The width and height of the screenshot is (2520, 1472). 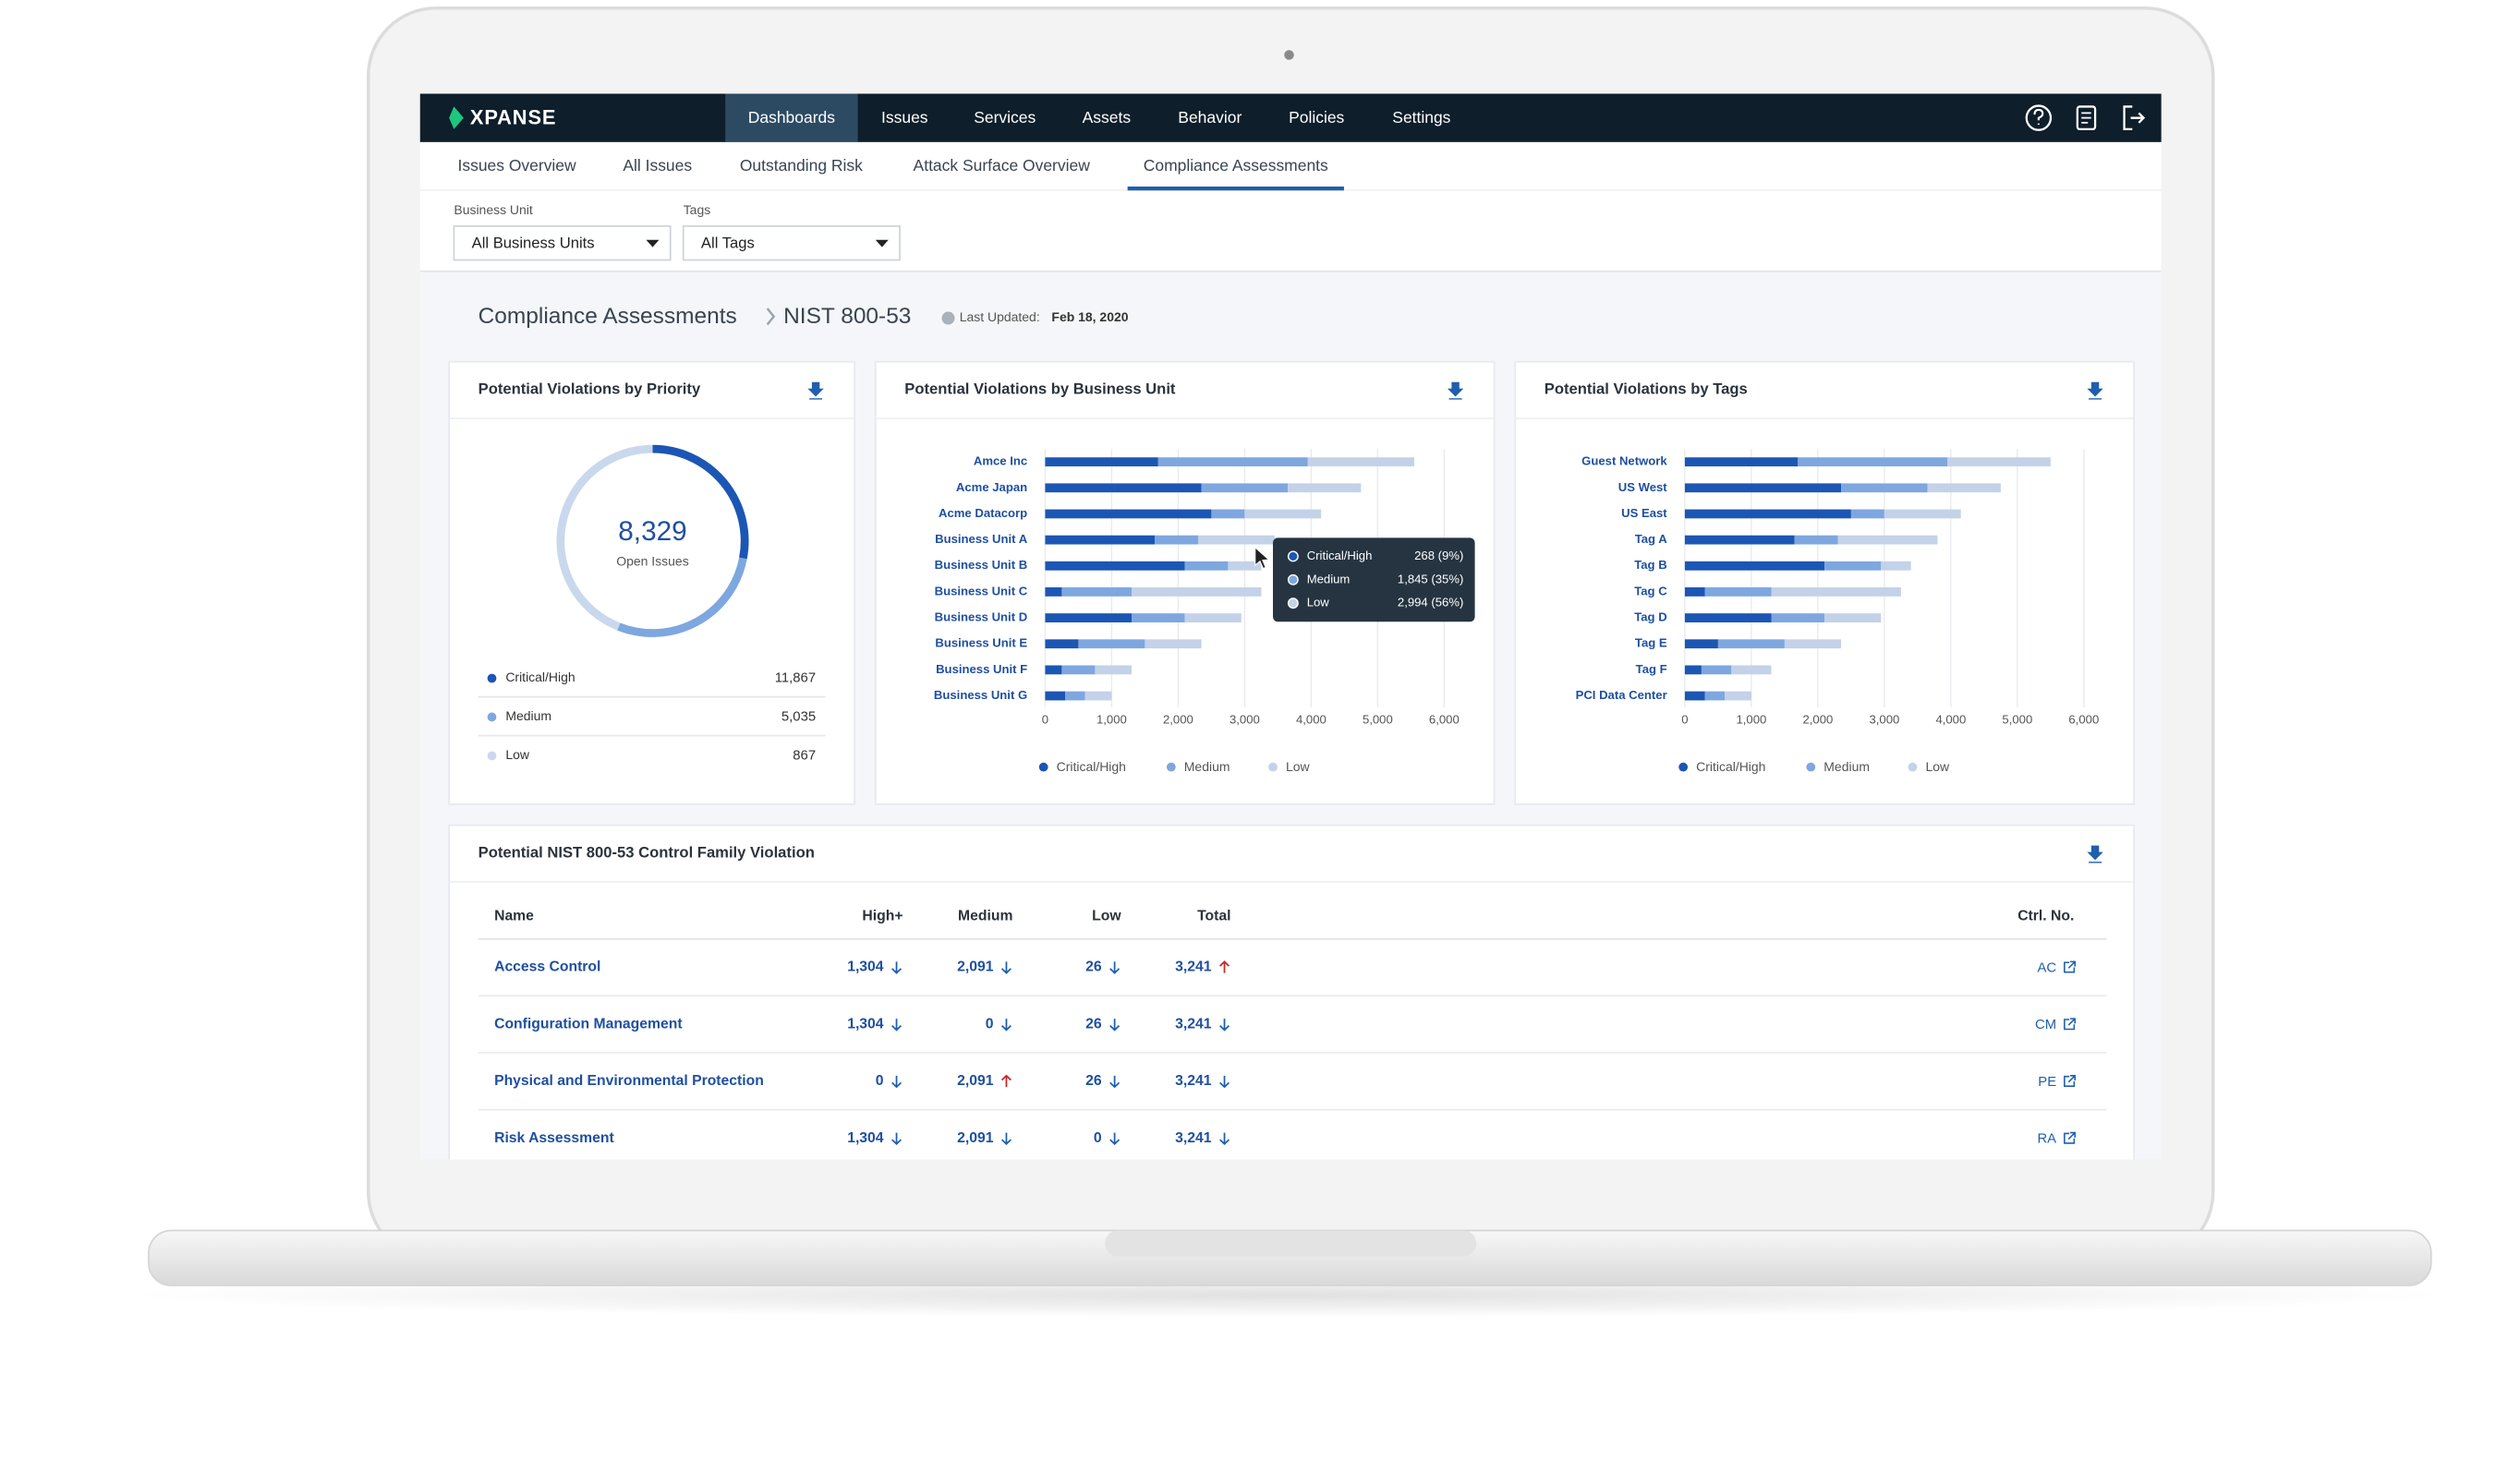 What do you see at coordinates (2046, 967) in the screenshot?
I see `ctrl-link: AC` at bounding box center [2046, 967].